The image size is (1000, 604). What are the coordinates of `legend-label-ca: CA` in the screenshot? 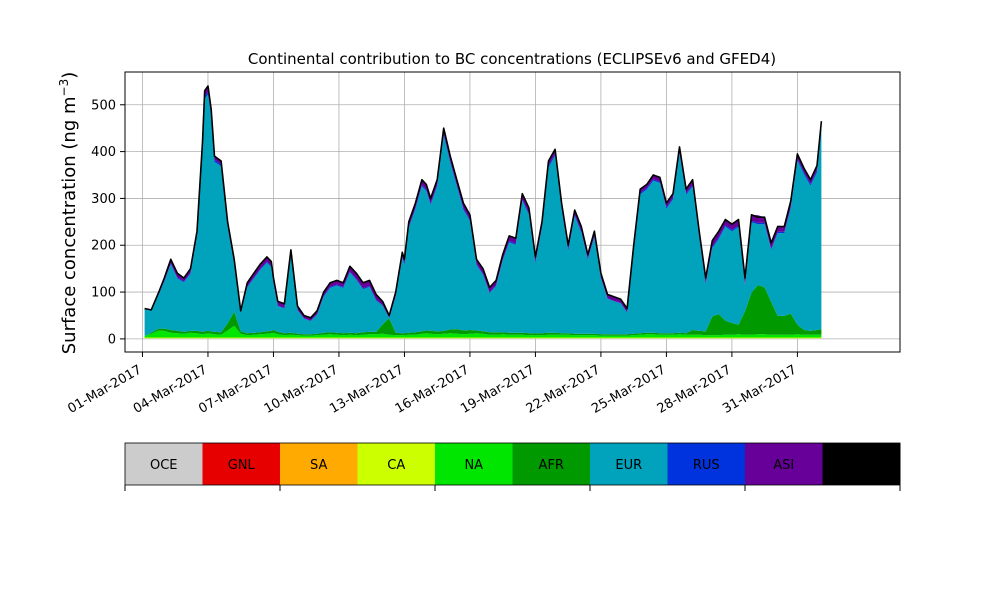 It's located at (396, 465).